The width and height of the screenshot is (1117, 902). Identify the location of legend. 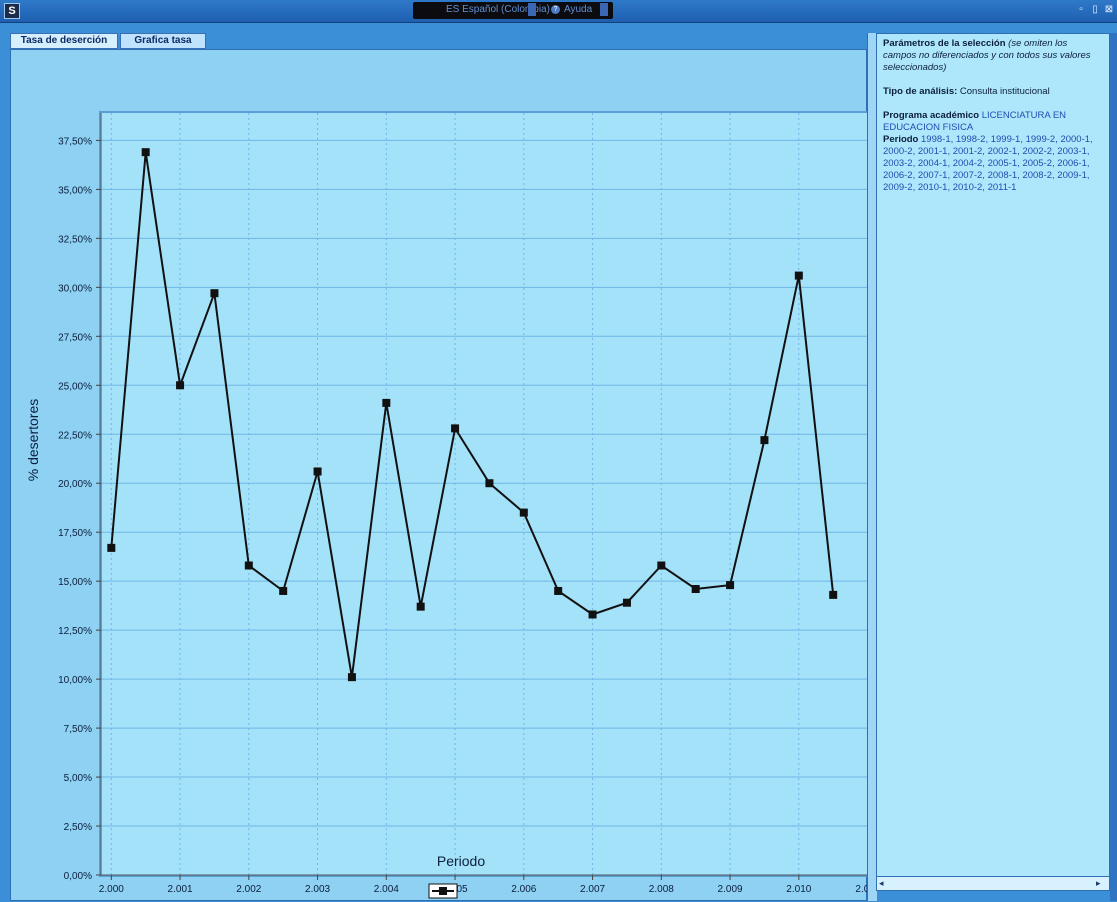
(443, 891).